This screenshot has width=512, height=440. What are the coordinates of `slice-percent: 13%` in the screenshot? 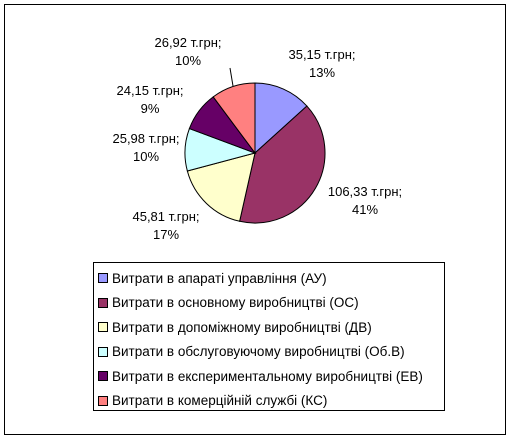 It's located at (322, 72).